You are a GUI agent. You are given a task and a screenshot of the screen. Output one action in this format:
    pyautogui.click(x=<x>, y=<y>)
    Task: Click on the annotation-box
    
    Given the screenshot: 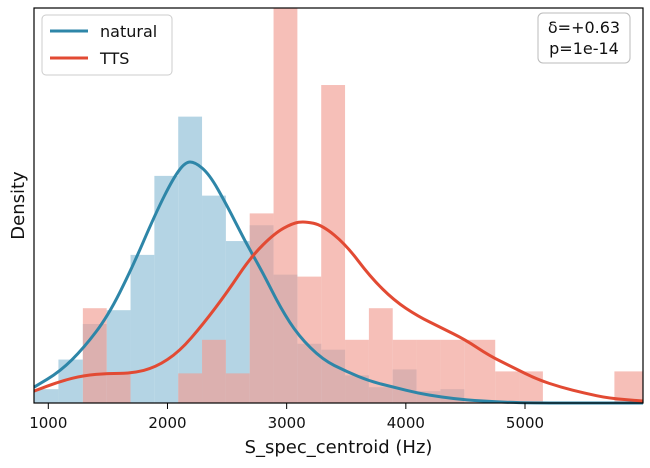 What is the action you would take?
    pyautogui.click(x=584, y=38)
    